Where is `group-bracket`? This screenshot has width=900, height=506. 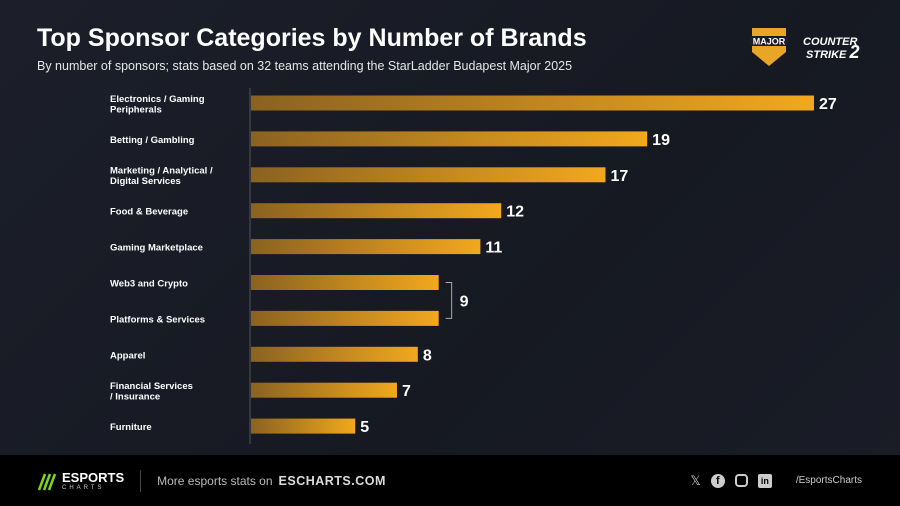
group-bracket is located at coordinates (449, 300).